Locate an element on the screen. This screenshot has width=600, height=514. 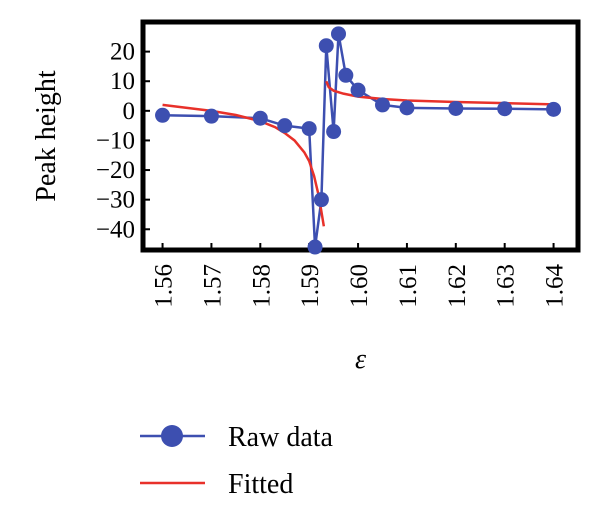
x-tick-label: 1.60 is located at coordinates (359, 286).